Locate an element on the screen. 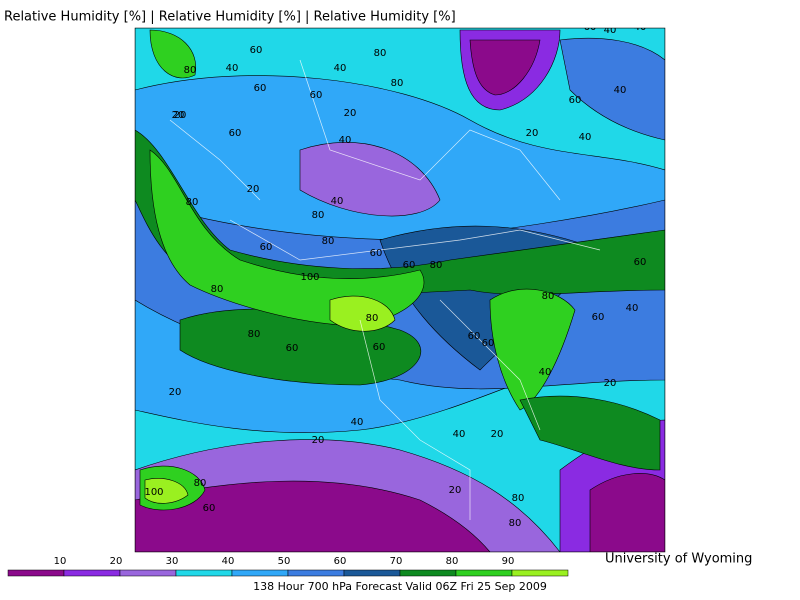 The image size is (800, 600). colorbar-tick-label: 50 is located at coordinates (284, 561).